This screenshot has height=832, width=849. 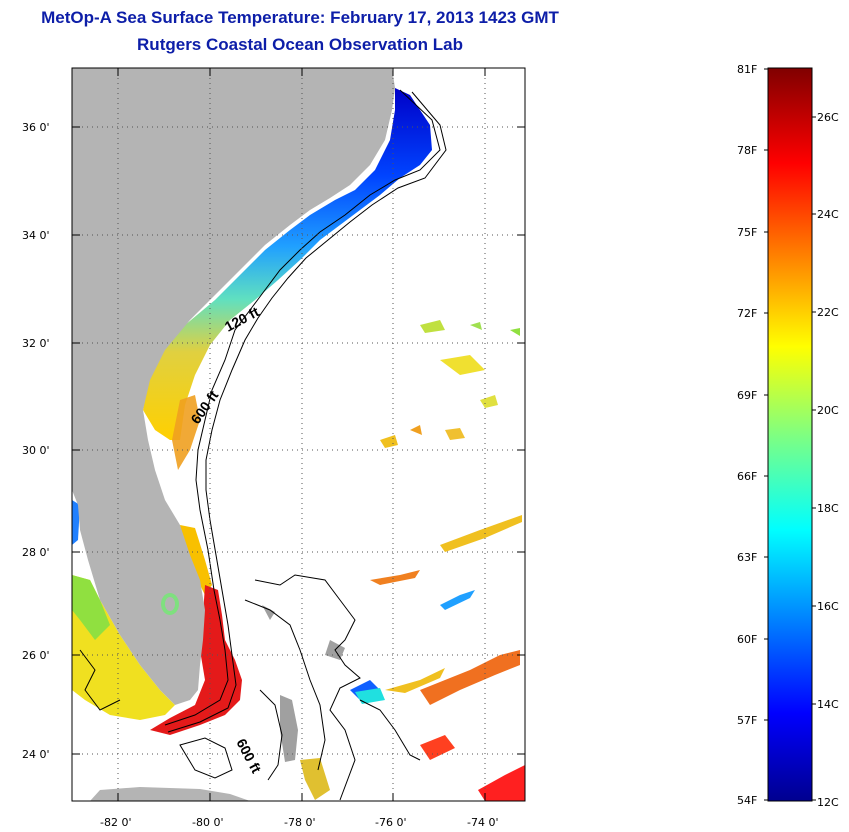 What do you see at coordinates (287, 264) in the screenshot?
I see `sst-coastal-band` at bounding box center [287, 264].